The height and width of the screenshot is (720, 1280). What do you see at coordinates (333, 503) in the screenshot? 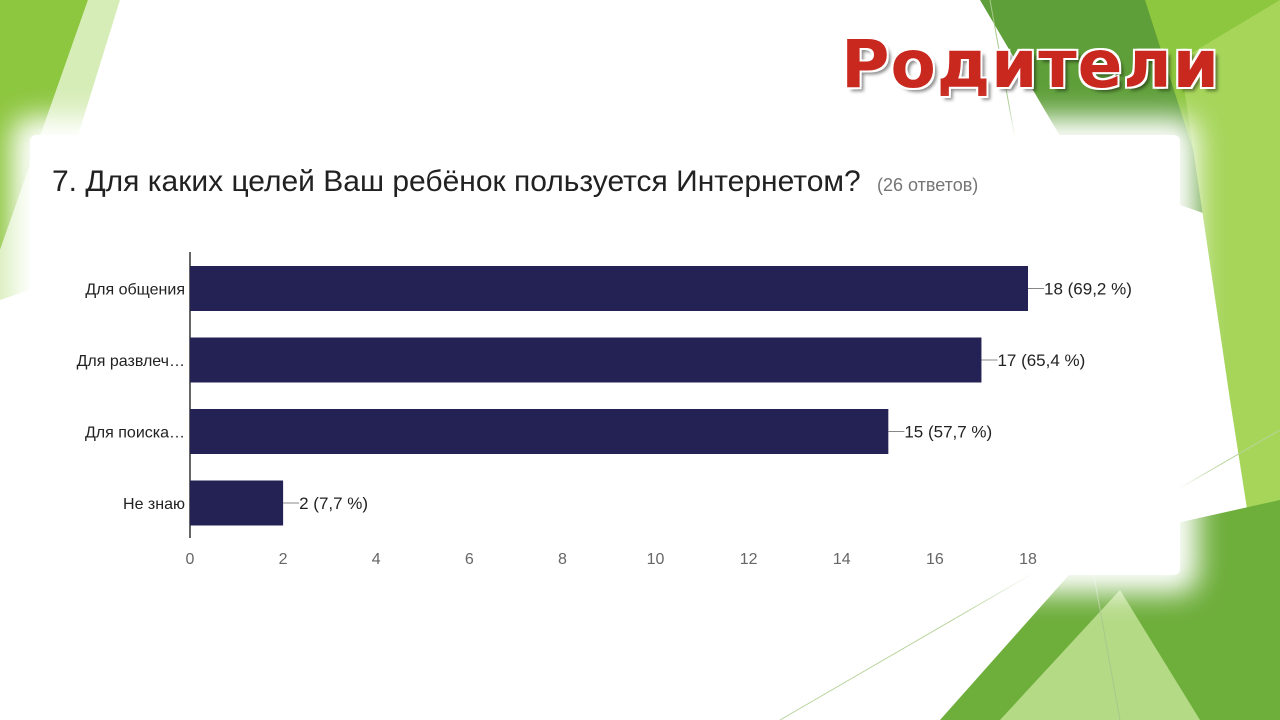
I see `data-label-3: 2 (7,7 %)` at bounding box center [333, 503].